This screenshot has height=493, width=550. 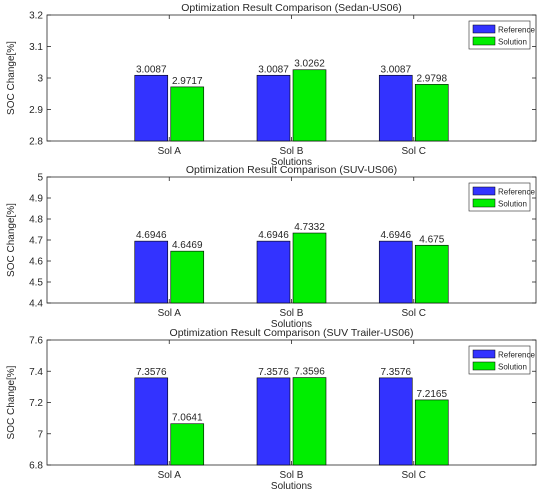 I want to click on y-tick-label: 4.9, so click(x=36, y=199).